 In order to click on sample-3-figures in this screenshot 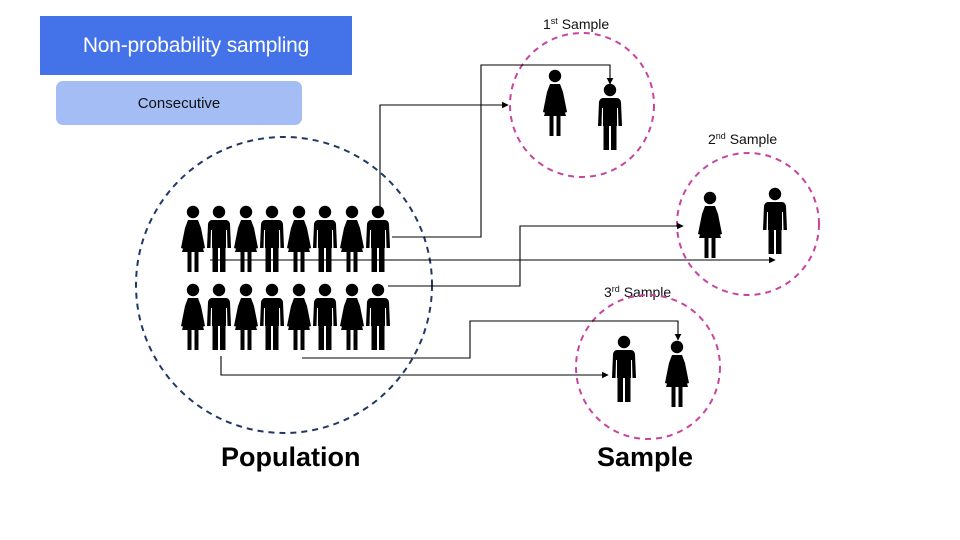, I will do `click(650, 371)`.